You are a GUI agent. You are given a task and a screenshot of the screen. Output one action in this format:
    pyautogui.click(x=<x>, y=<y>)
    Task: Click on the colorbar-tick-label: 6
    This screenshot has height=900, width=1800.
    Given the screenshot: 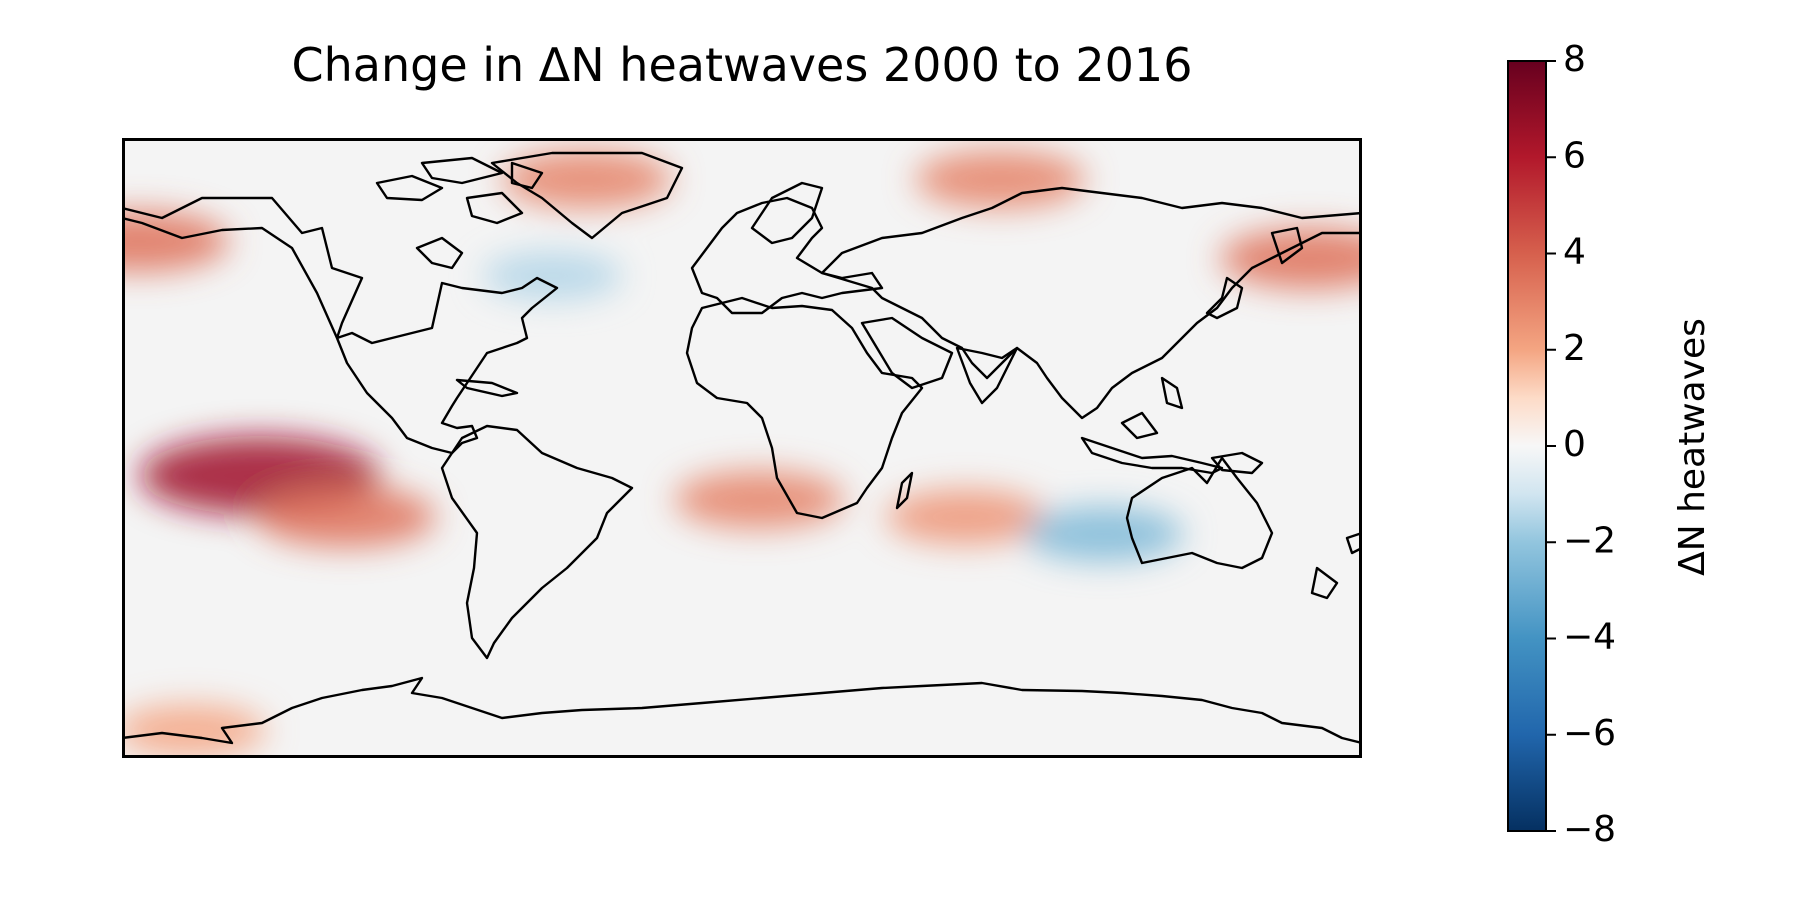 What is the action you would take?
    pyautogui.click(x=1574, y=155)
    